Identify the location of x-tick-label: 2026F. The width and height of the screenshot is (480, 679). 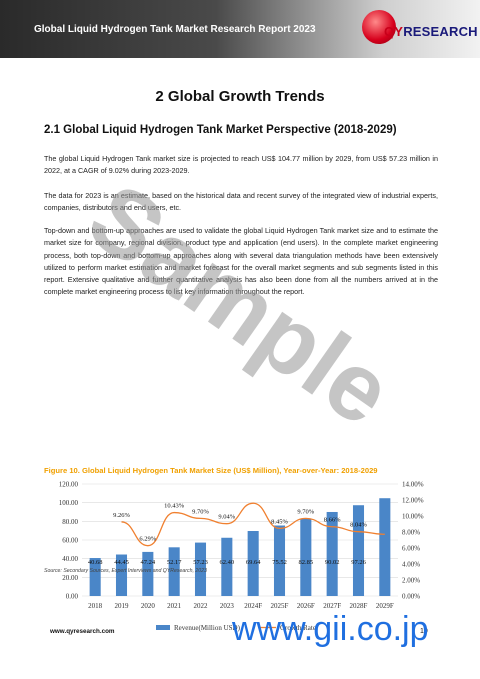
(306, 606).